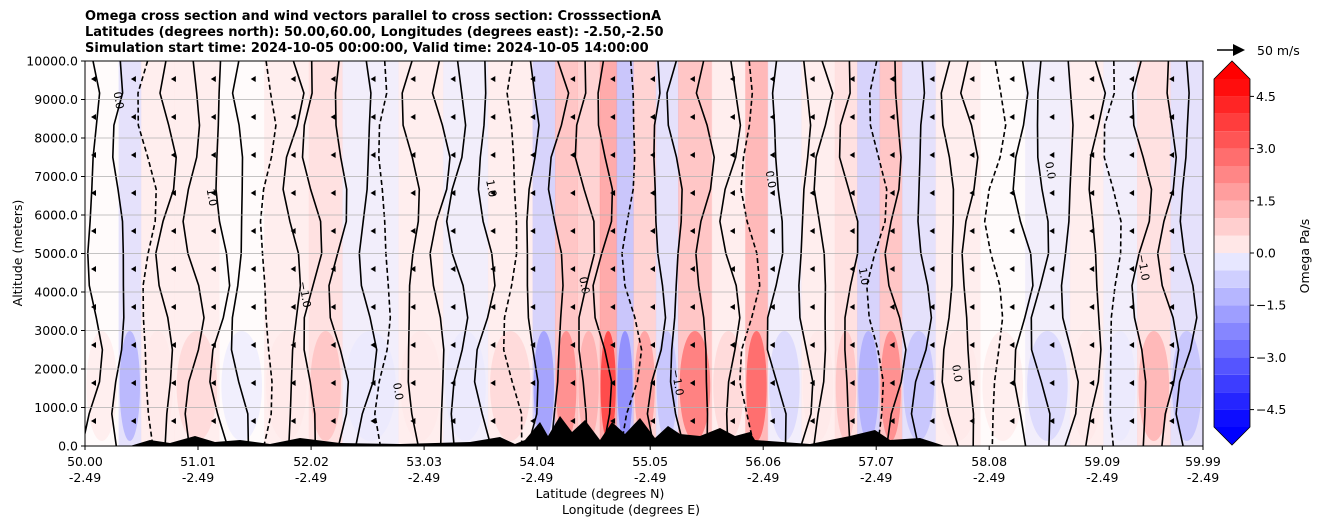 The height and width of the screenshot is (526, 1320). I want to click on x-tick-label-lat: 57.07, so click(876, 461).